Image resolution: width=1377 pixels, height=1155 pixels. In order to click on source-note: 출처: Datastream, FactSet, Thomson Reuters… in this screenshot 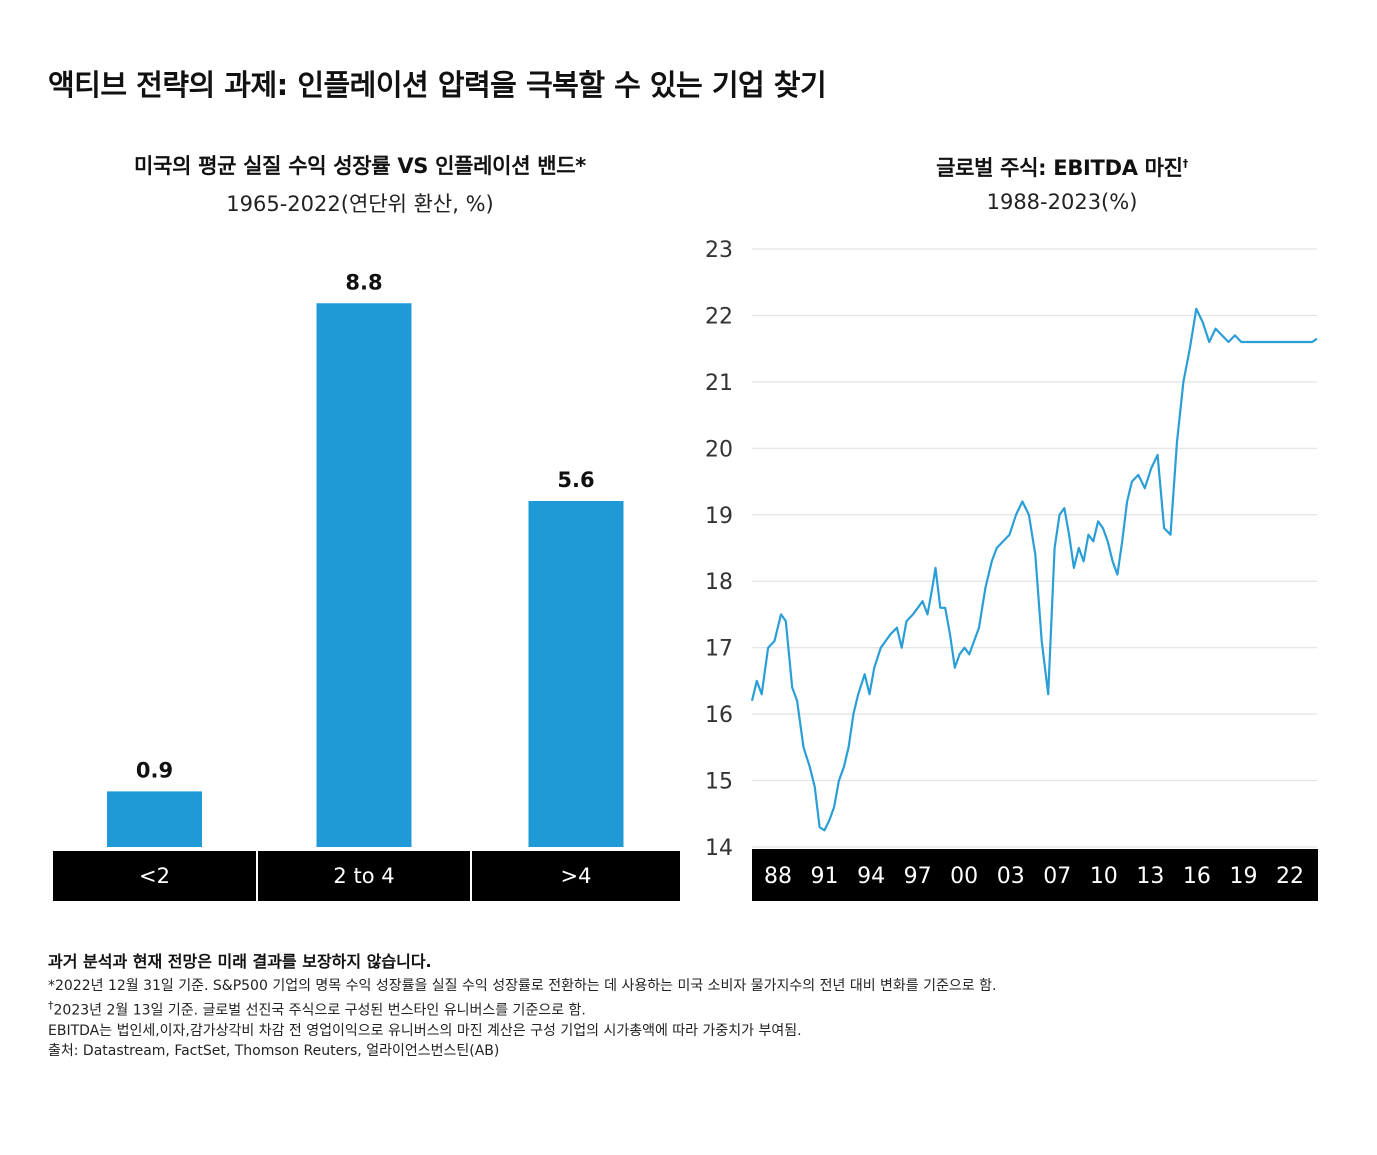, I will do `click(274, 1050)`.